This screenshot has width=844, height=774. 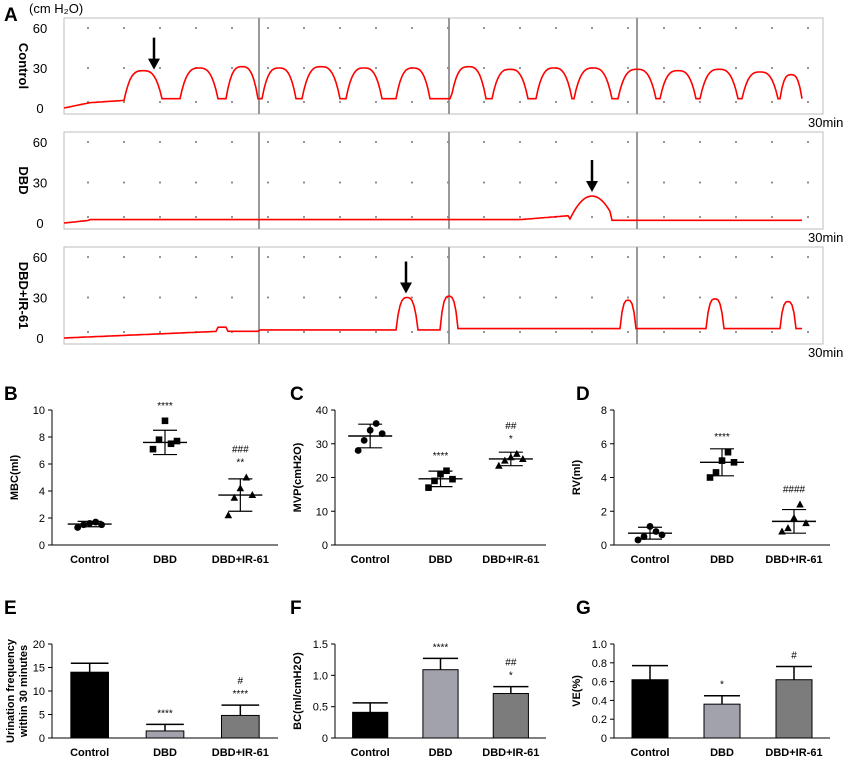 What do you see at coordinates (39, 338) in the screenshot?
I see `trace-y-tick: 0` at bounding box center [39, 338].